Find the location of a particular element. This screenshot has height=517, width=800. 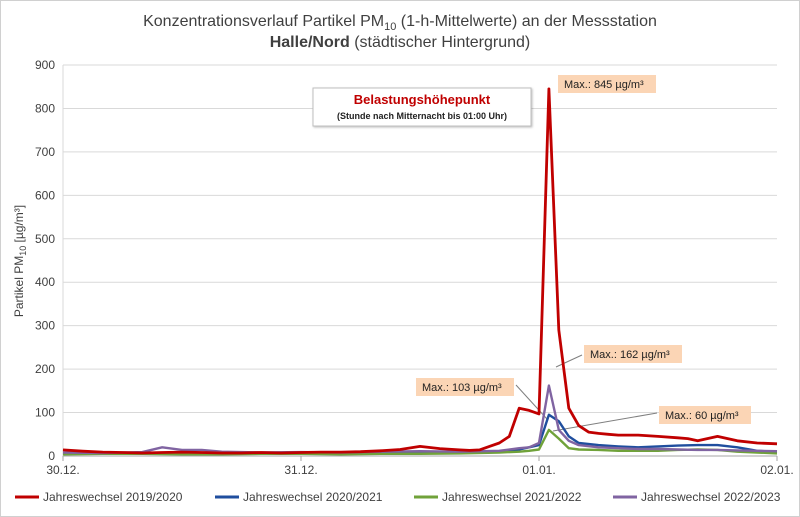

legend-item: Jahreswechsel 2020/2021 is located at coordinates (299, 497).